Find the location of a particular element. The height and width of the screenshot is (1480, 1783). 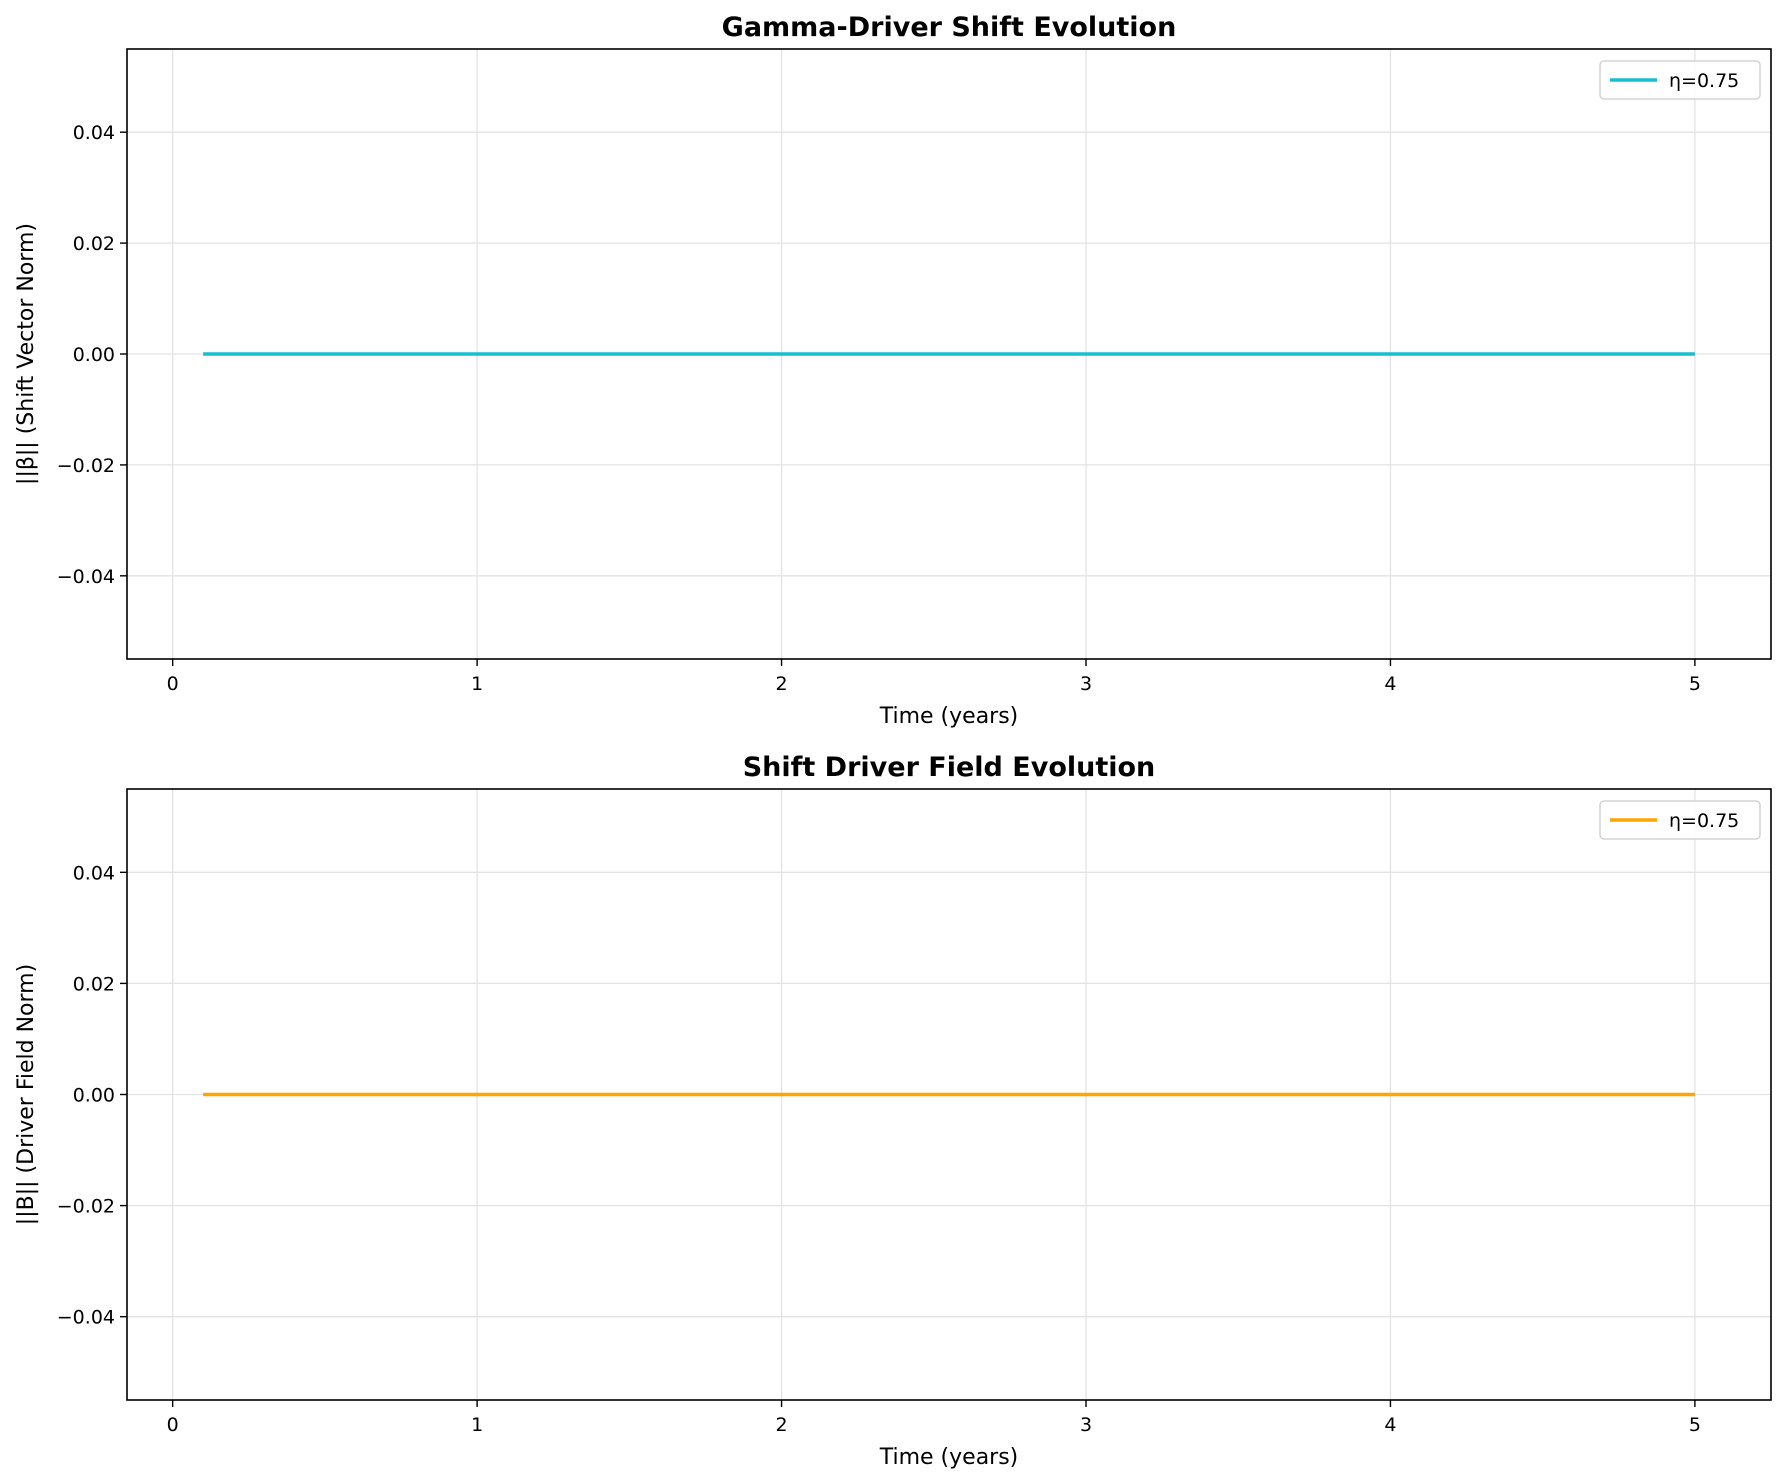

chart-title: Shift Driver Field Evolution is located at coordinates (949, 767).